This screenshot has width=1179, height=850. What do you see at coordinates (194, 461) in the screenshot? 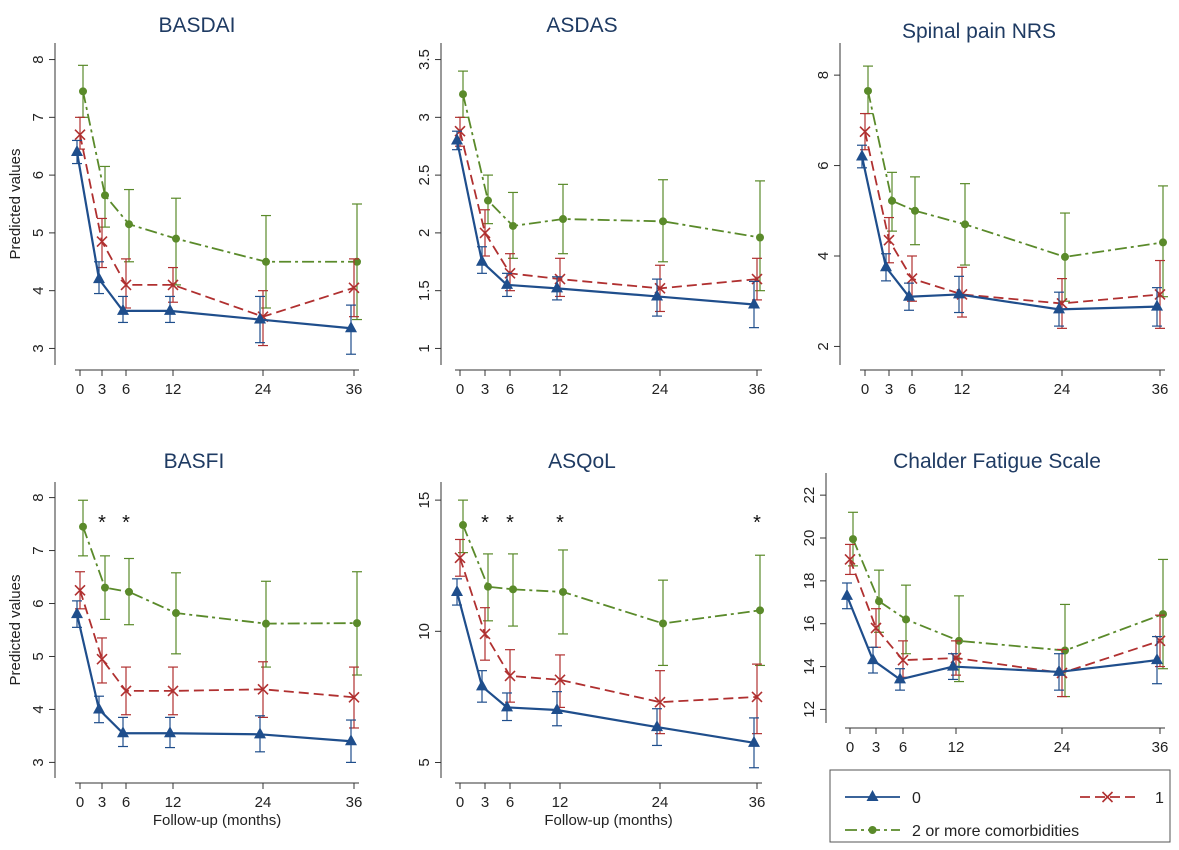
I see `panel-title: BASFI` at bounding box center [194, 461].